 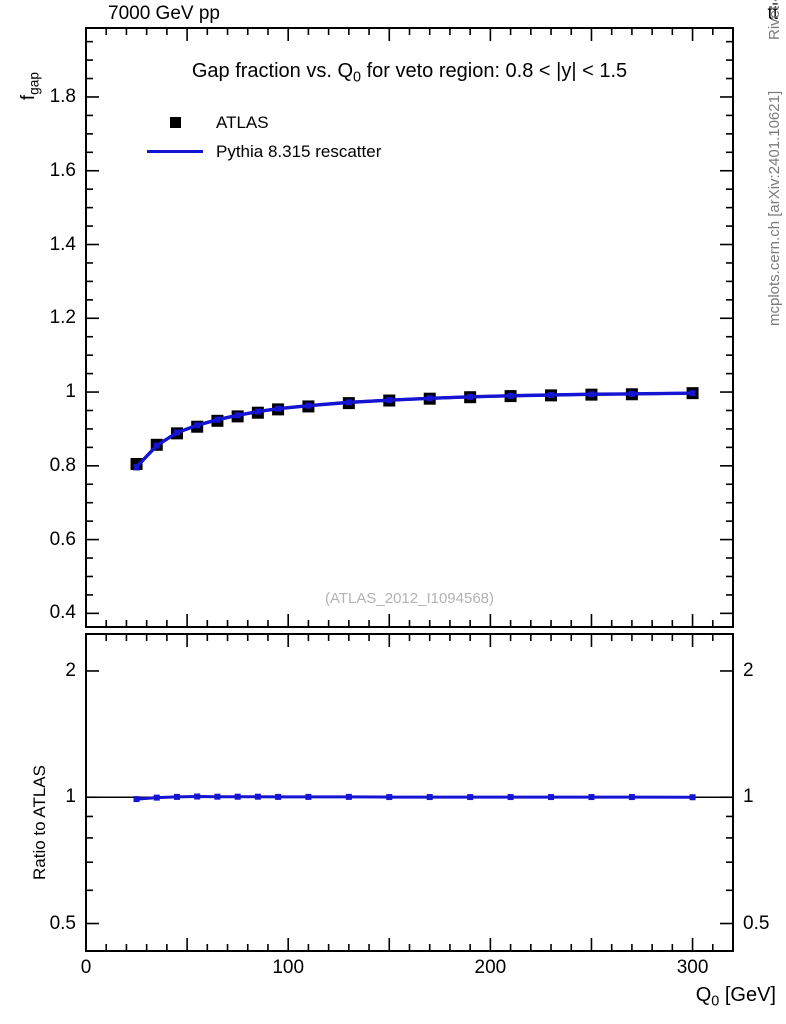 I want to click on y-tick-label-ratio: 1, so click(x=70, y=797).